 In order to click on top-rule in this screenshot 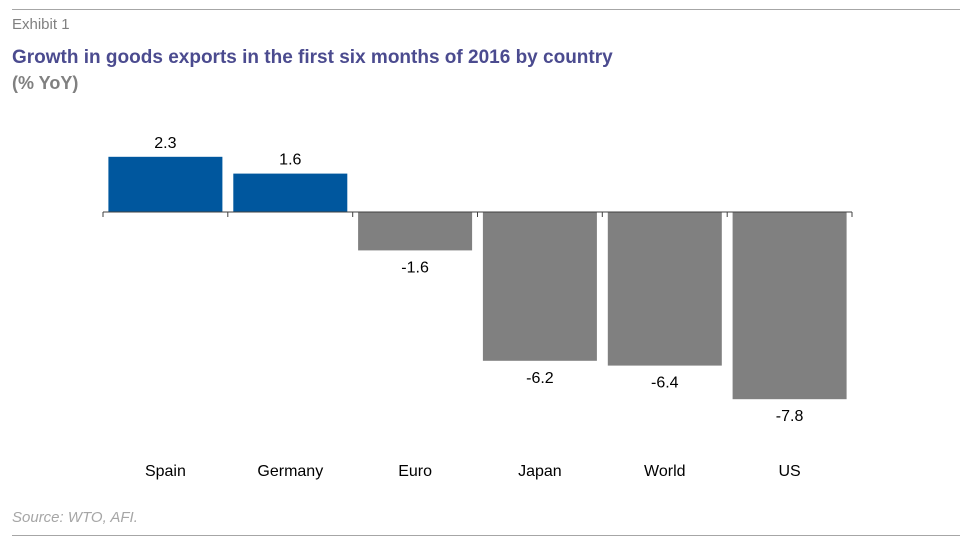, I will do `click(486, 9)`.